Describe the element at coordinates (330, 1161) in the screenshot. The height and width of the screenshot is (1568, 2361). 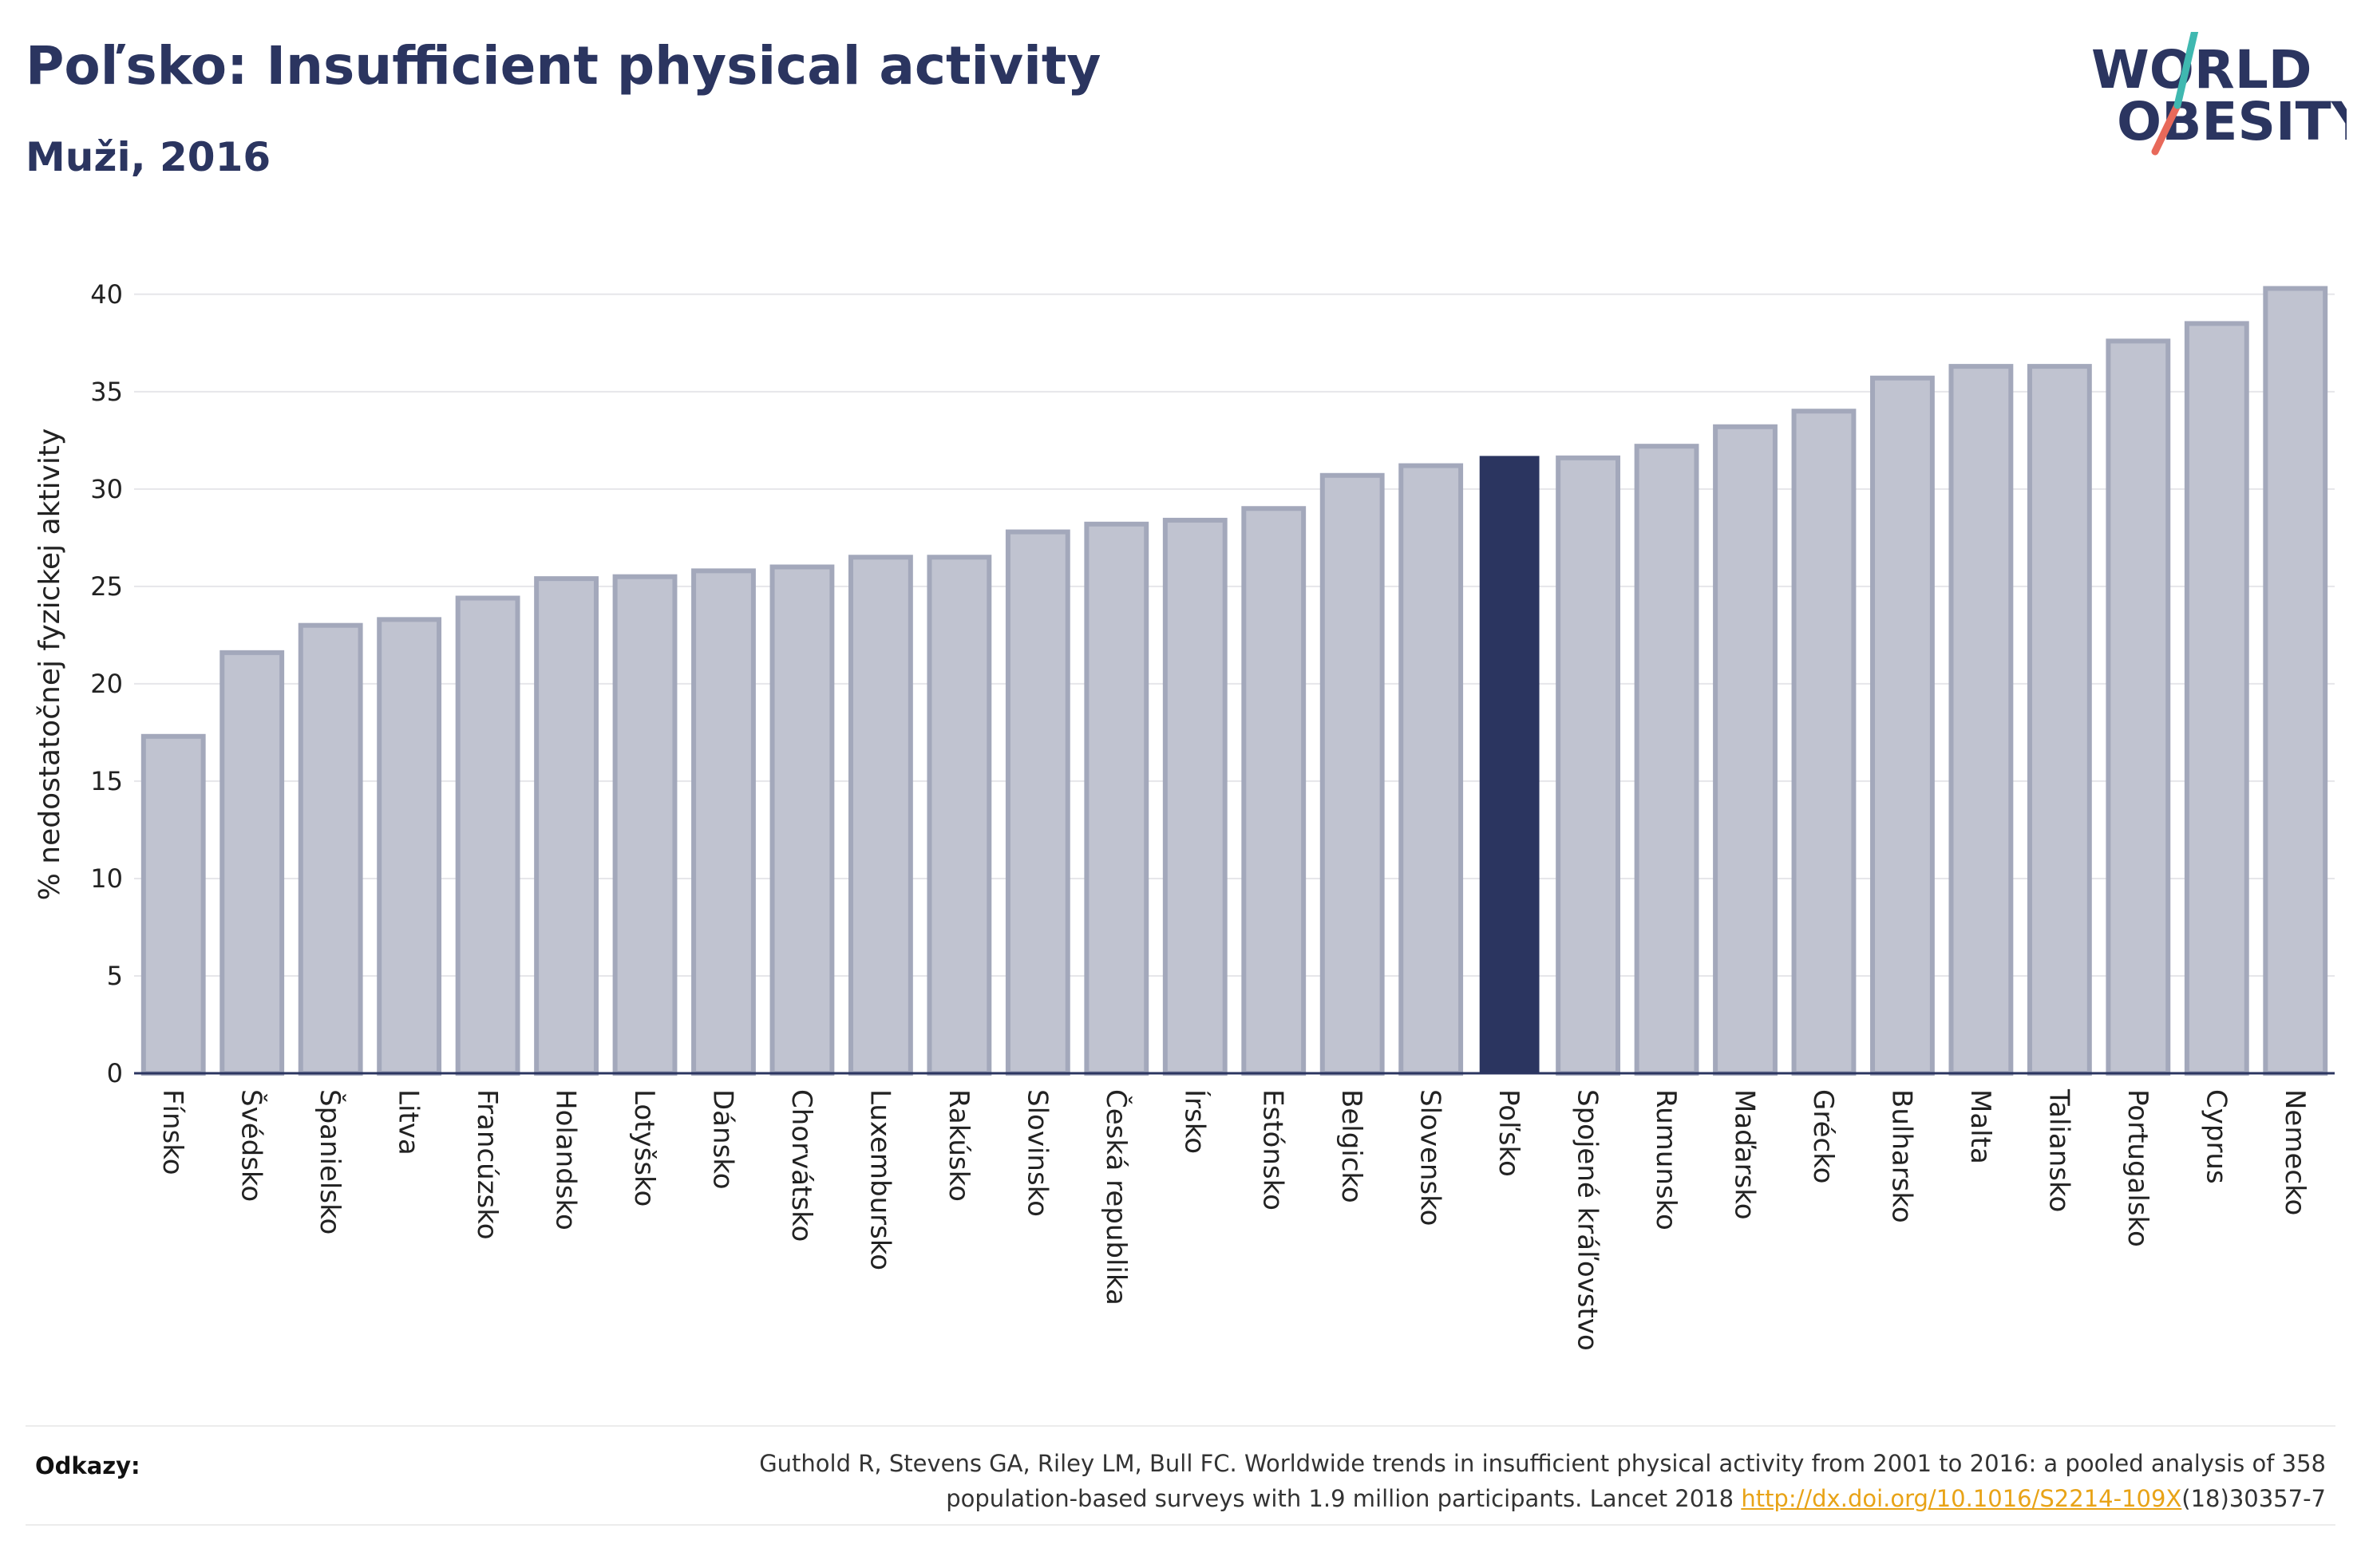
I see `x-tick-label-2: Španielsko` at that location.